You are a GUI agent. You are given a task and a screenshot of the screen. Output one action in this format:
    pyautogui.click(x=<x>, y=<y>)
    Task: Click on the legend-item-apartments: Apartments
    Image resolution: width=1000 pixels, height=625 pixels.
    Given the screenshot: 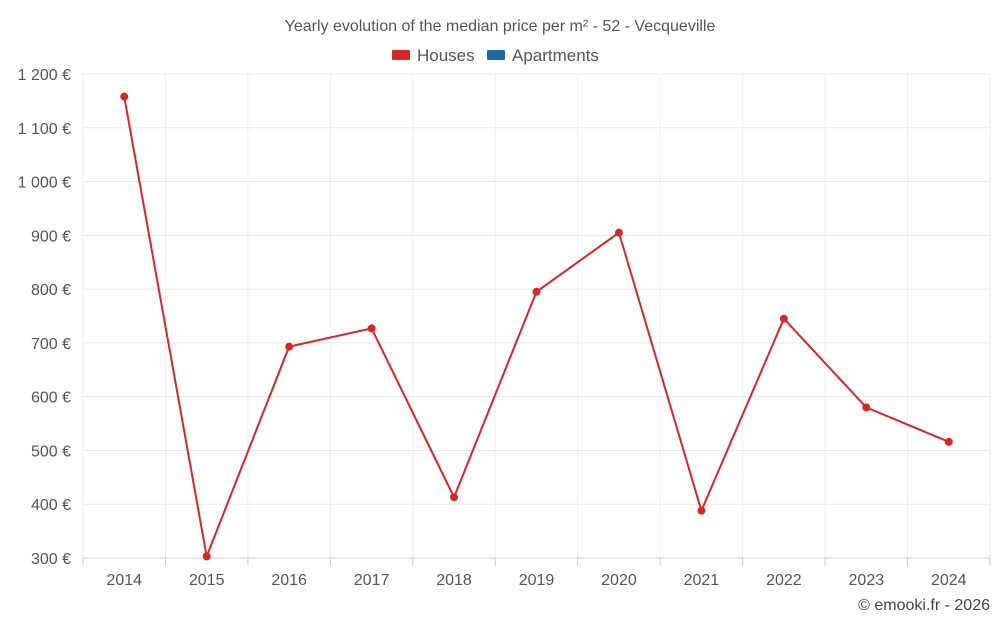 What is the action you would take?
    pyautogui.click(x=543, y=55)
    